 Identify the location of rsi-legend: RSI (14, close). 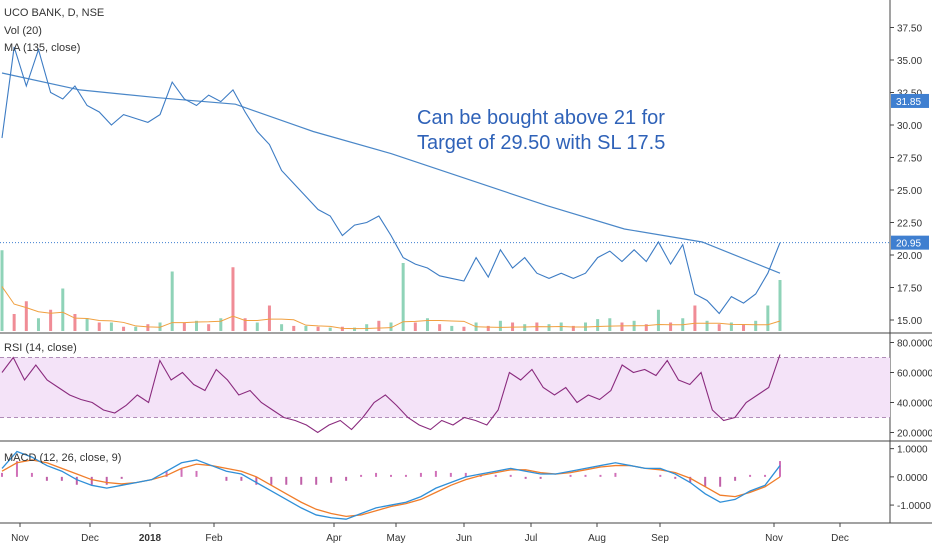
(40, 348).